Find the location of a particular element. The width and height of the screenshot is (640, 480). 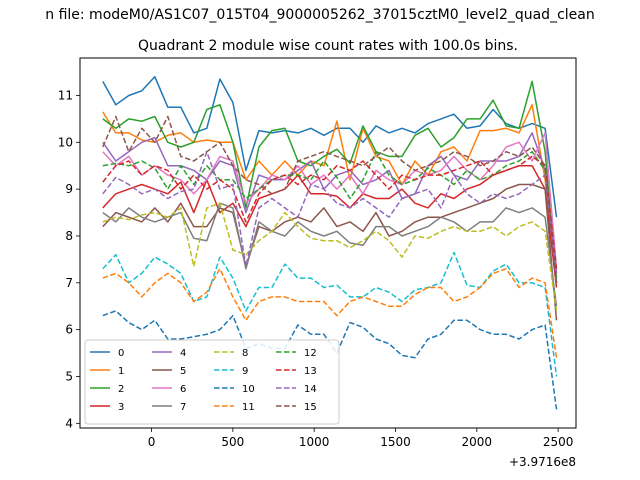

legend-label-6: 6 is located at coordinates (183, 389).